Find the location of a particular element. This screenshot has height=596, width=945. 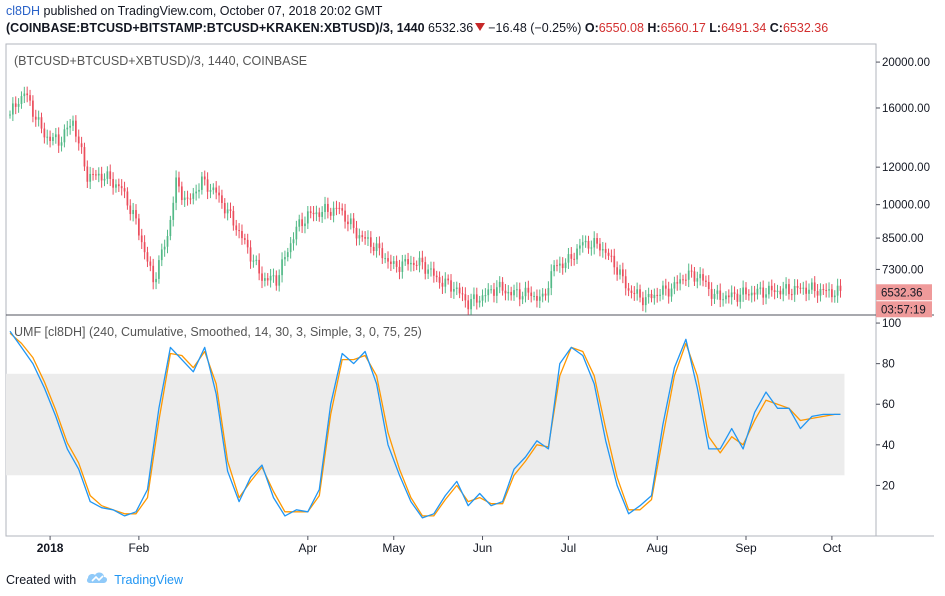

time-tick-label: Jul is located at coordinates (568, 548).